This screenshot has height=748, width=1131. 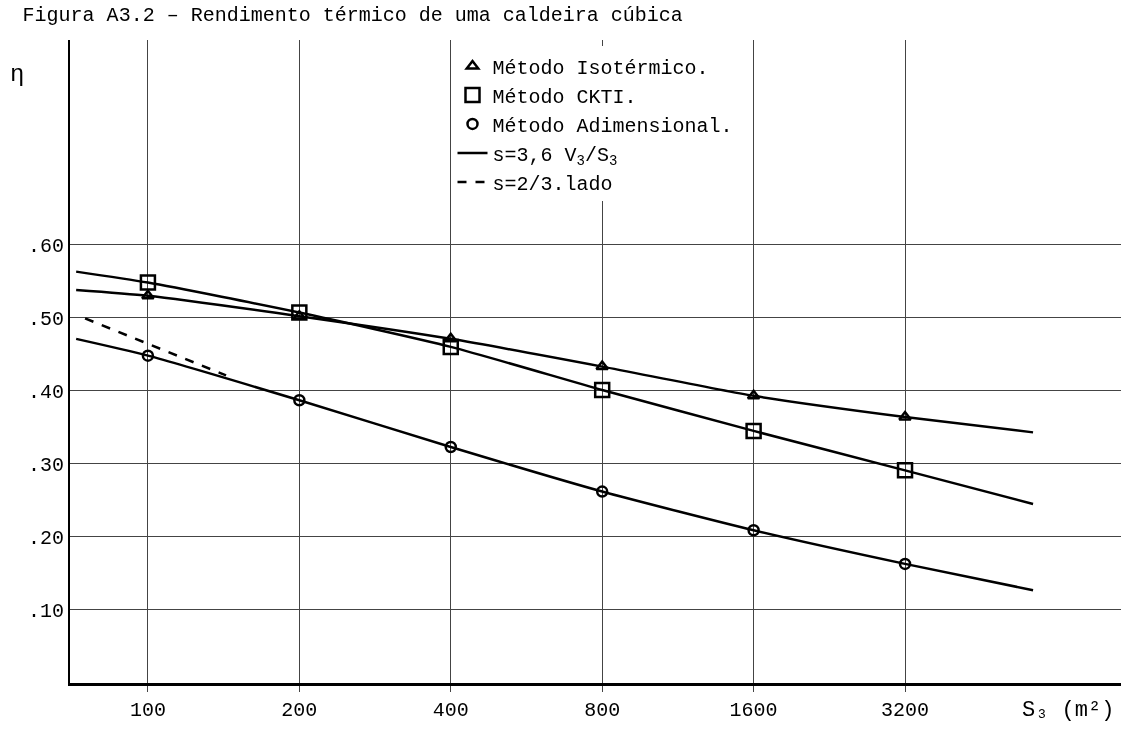 What do you see at coordinates (612, 126) in the screenshot?
I see `legend-label: Método Adimensional.` at bounding box center [612, 126].